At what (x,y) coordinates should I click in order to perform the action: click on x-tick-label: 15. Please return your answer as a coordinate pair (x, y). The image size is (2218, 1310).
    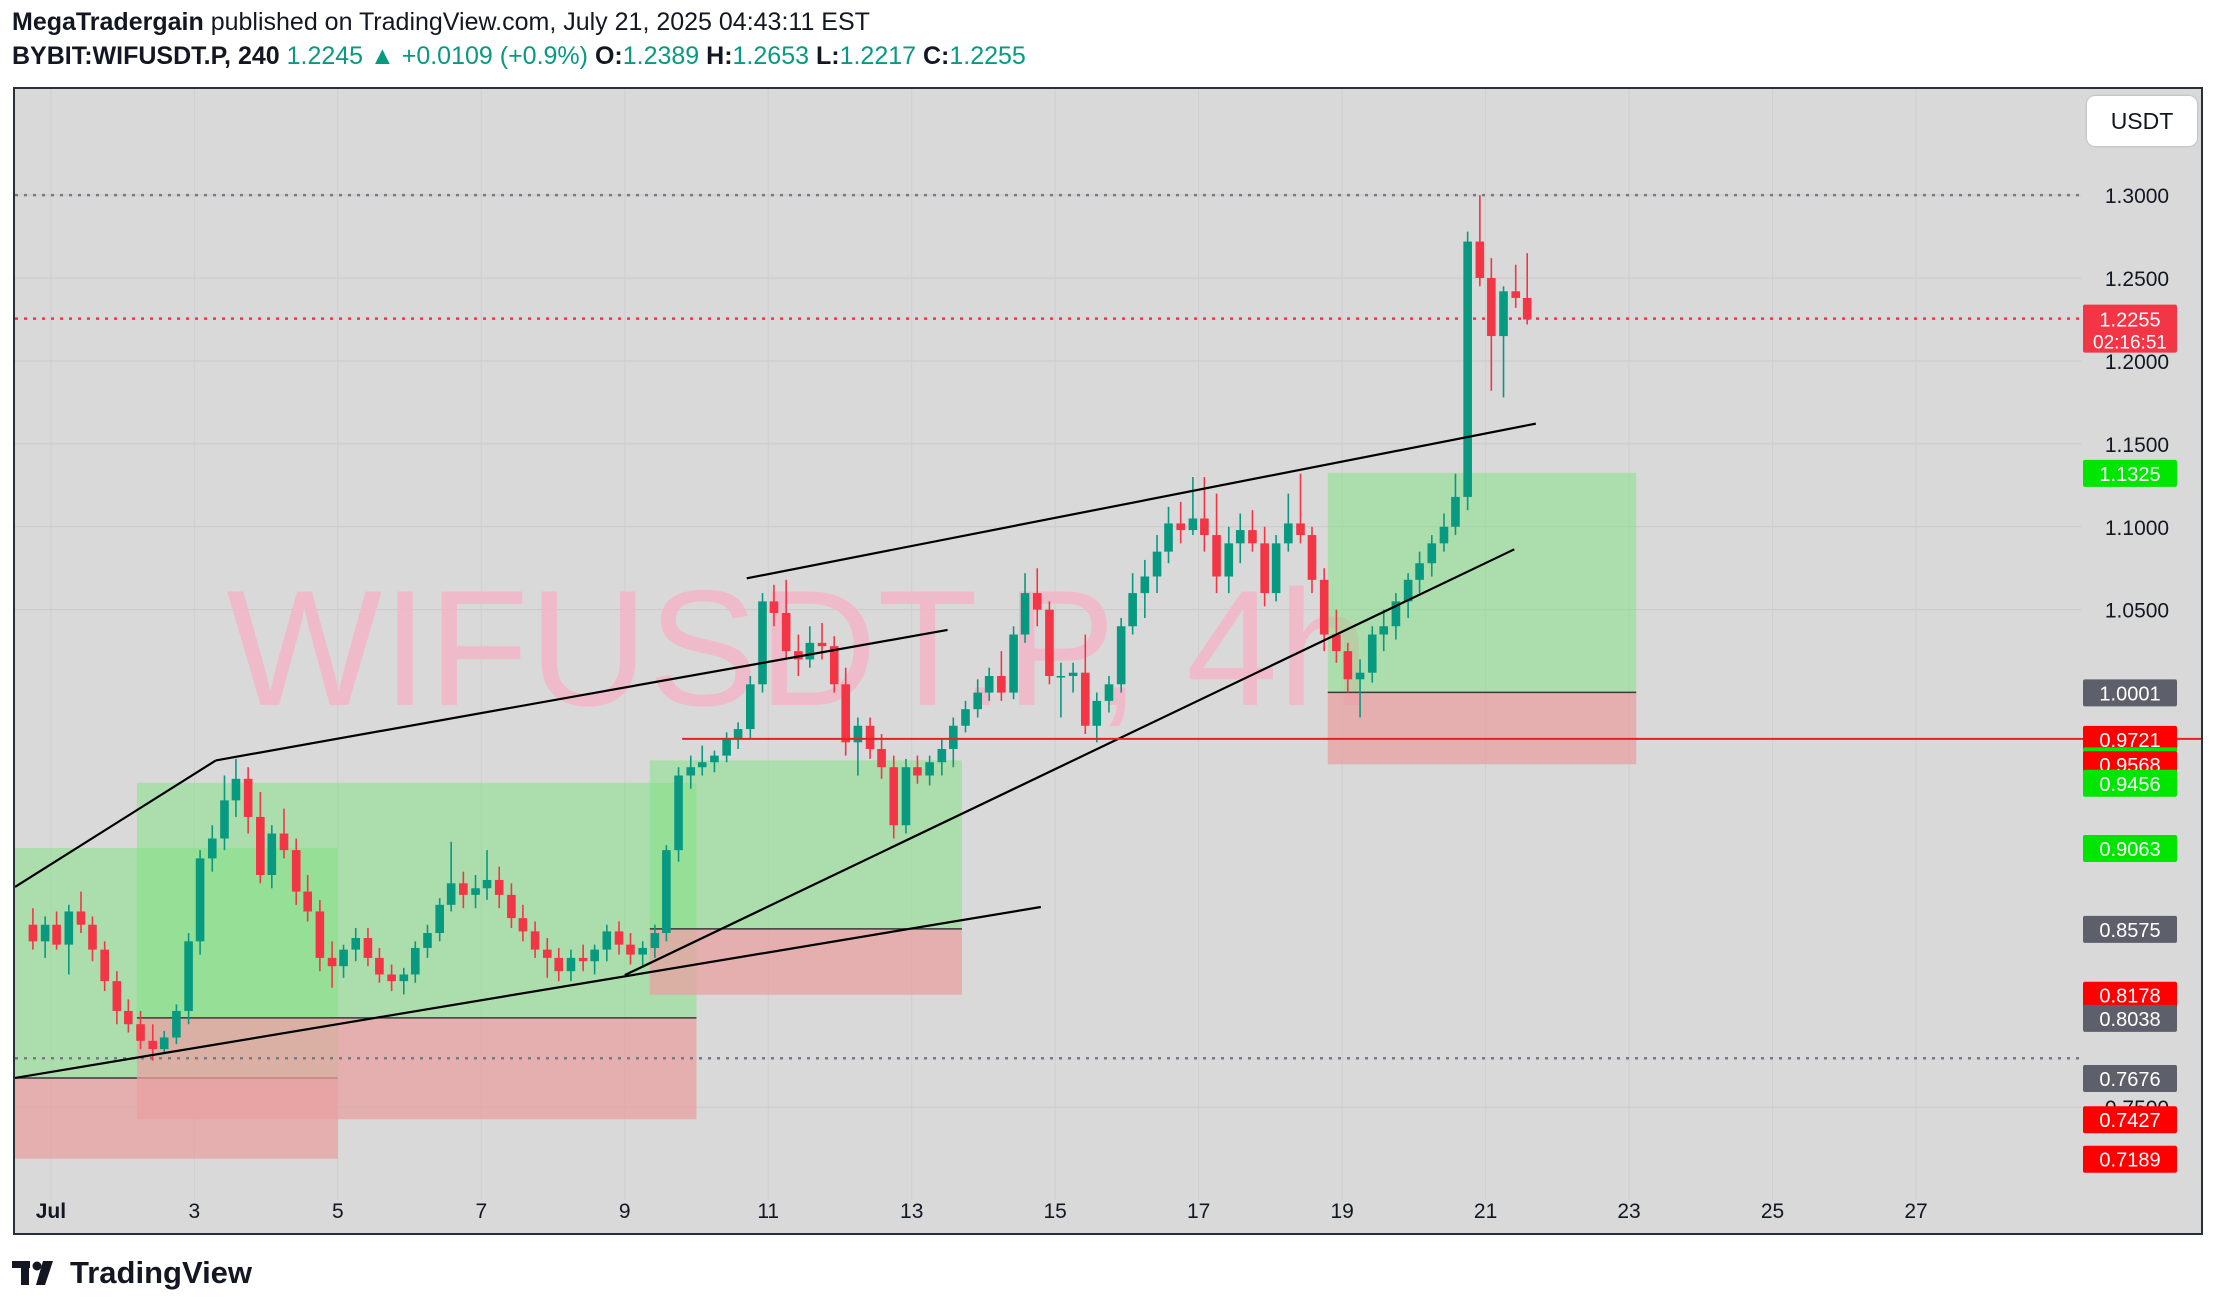
    Looking at the image, I should click on (1054, 1211).